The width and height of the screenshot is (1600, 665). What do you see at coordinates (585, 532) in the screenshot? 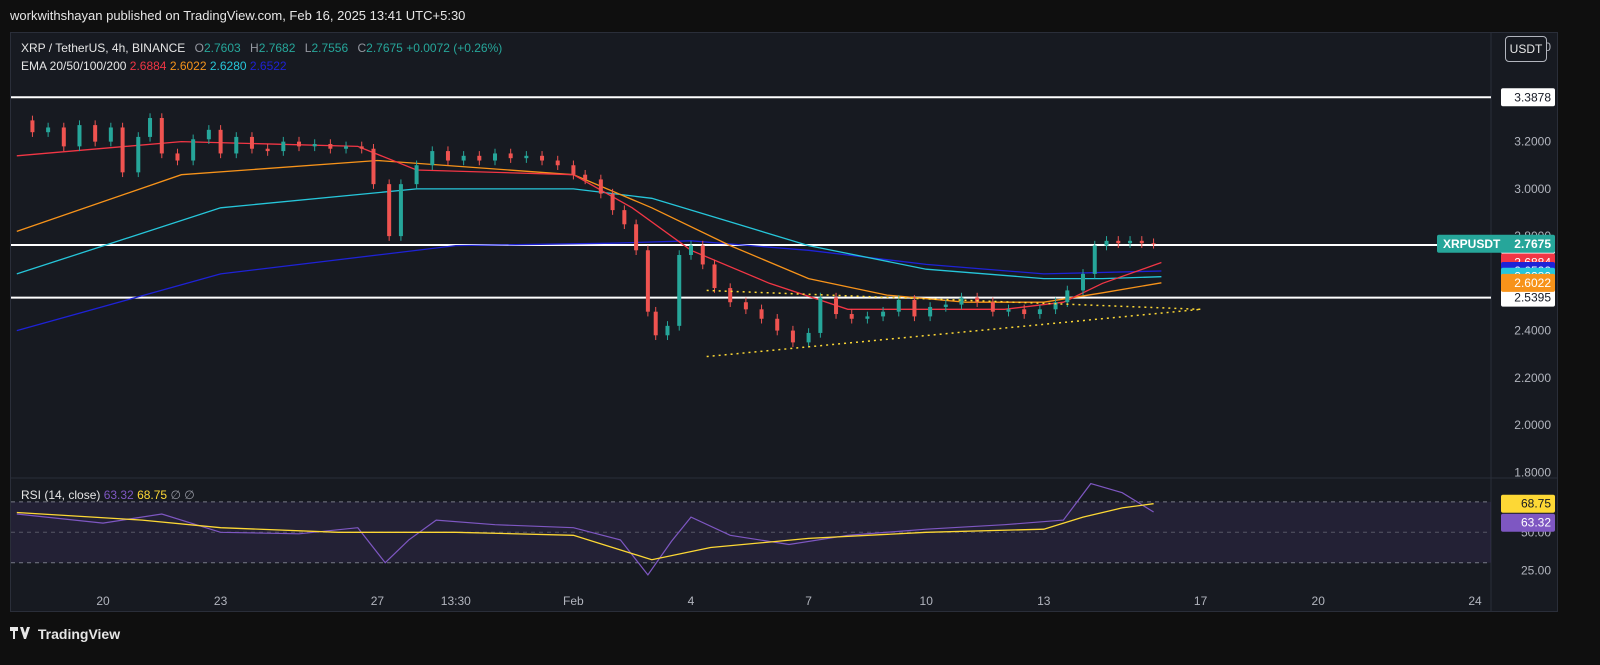
I see `rsi-ma-line` at bounding box center [585, 532].